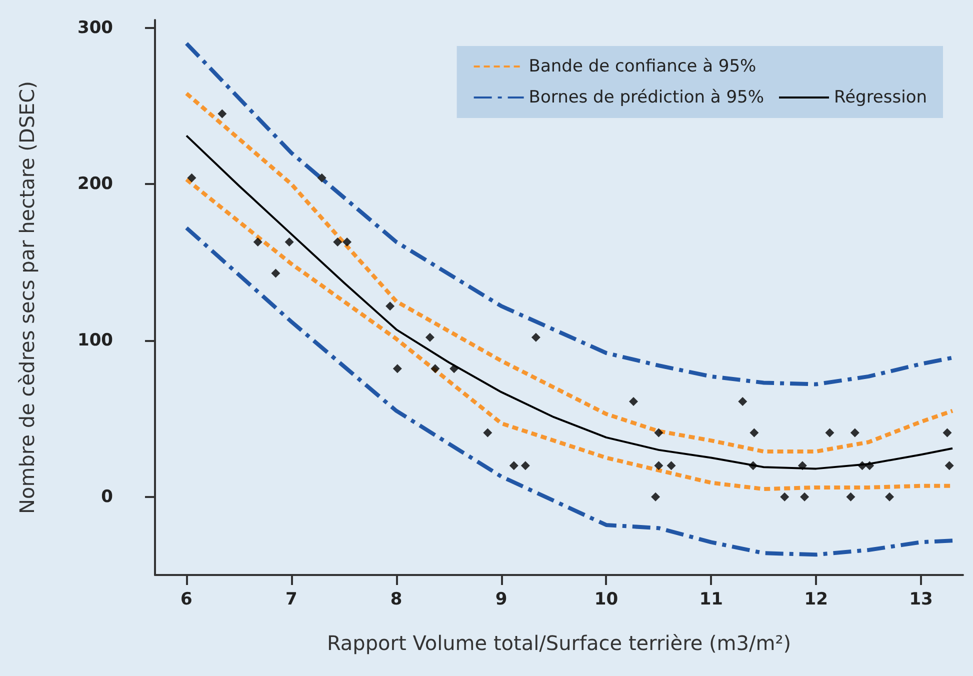 Image resolution: width=973 pixels, height=676 pixels. I want to click on y-tick-label: 0, so click(107, 496).